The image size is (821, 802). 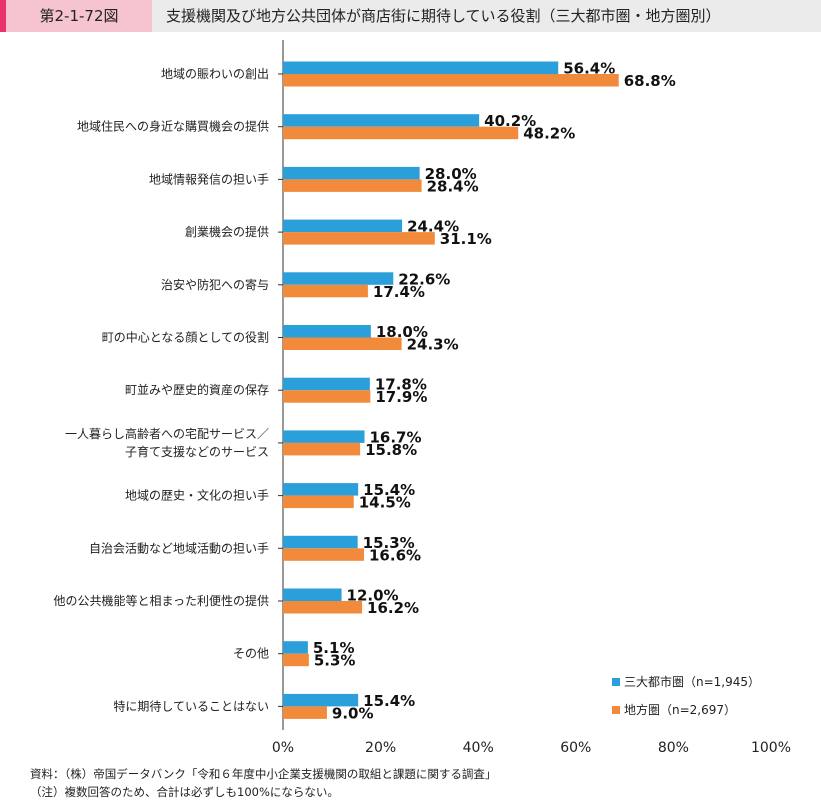 I want to click on figure-title: 支援機関及び地方公共団体が商店街に期待している役割（三大都市圏・地方圏別）, so click(x=443, y=16).